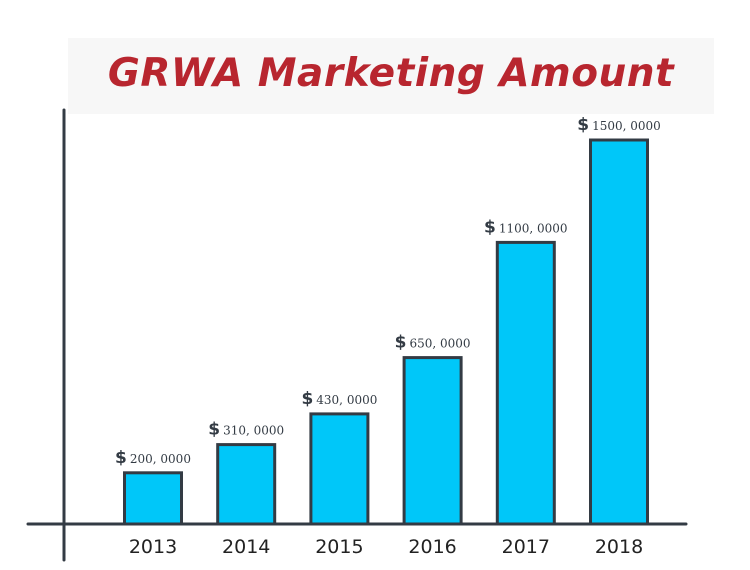 This screenshot has height=570, width=750. What do you see at coordinates (339, 547) in the screenshot?
I see `x-tick-label-2015: 2015` at bounding box center [339, 547].